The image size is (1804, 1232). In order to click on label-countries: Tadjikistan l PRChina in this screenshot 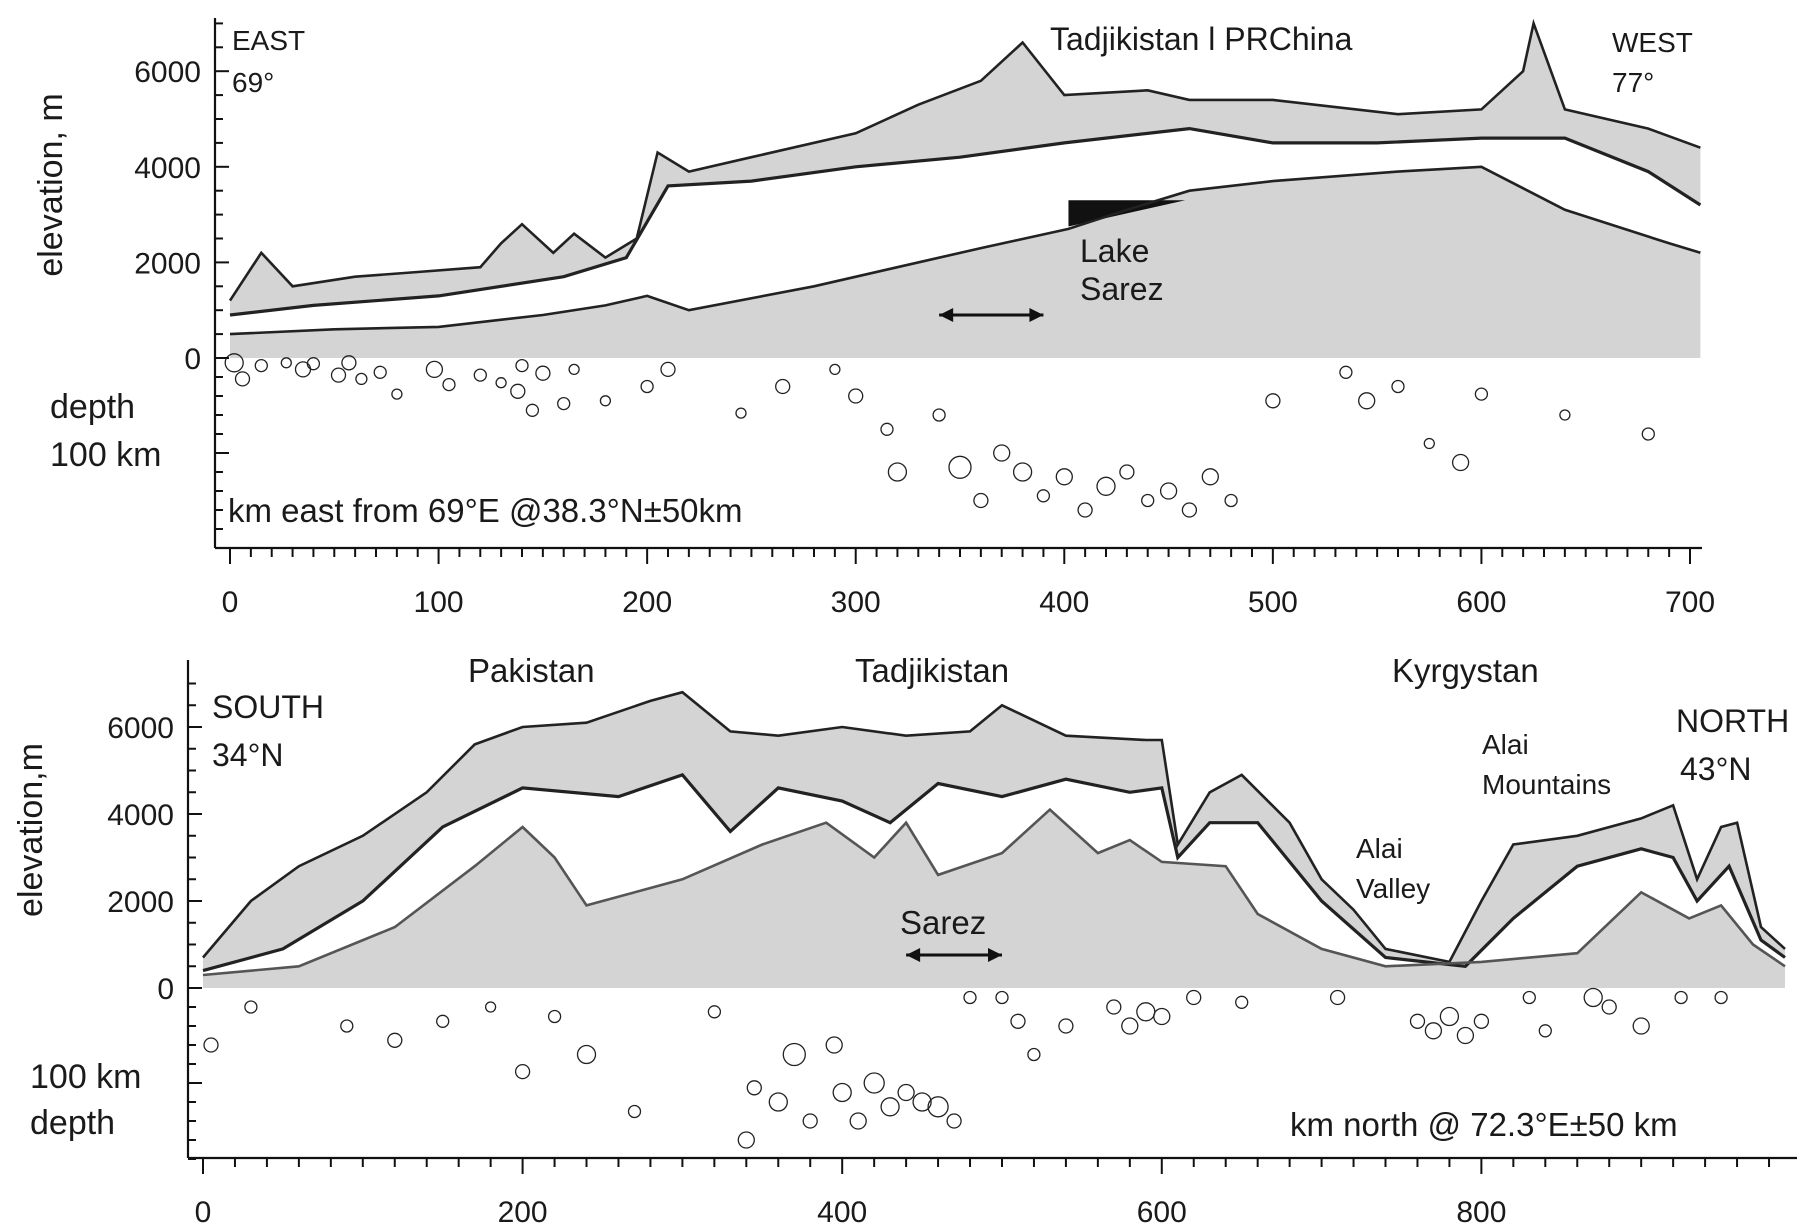, I will do `click(1201, 39)`.